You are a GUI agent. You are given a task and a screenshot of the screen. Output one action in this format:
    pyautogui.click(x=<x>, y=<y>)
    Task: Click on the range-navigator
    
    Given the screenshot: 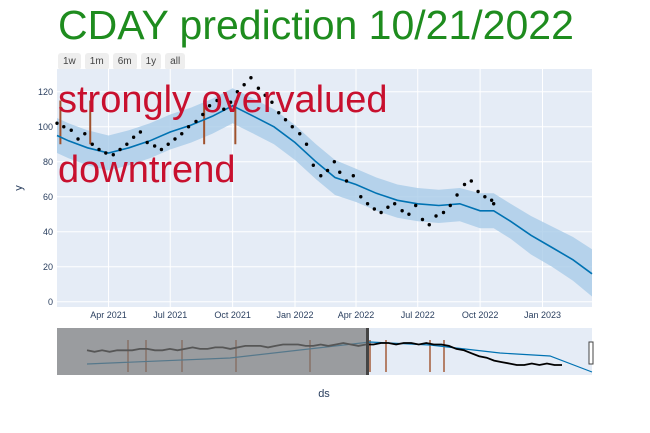 What is the action you would take?
    pyautogui.click(x=325, y=351)
    